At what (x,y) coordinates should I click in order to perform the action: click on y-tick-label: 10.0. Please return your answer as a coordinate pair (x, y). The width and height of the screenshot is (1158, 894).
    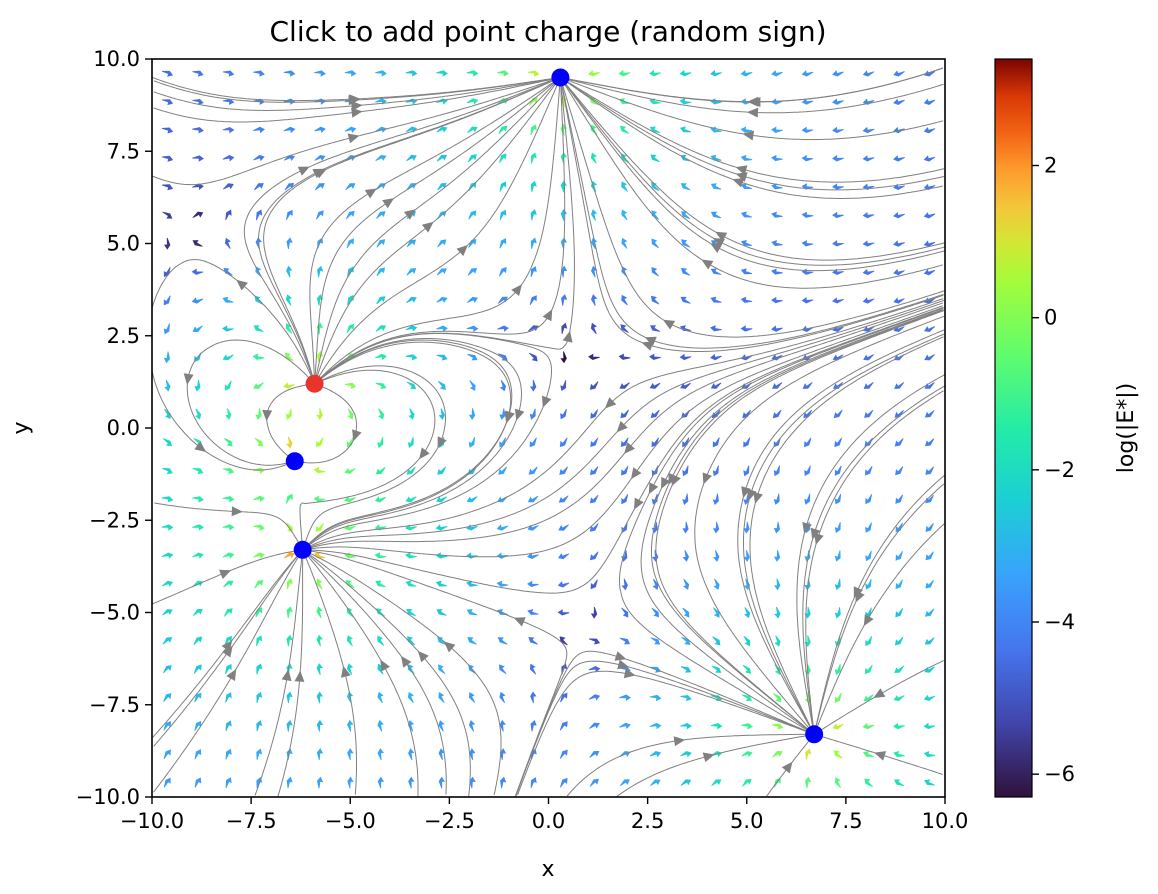
    Looking at the image, I should click on (116, 59).